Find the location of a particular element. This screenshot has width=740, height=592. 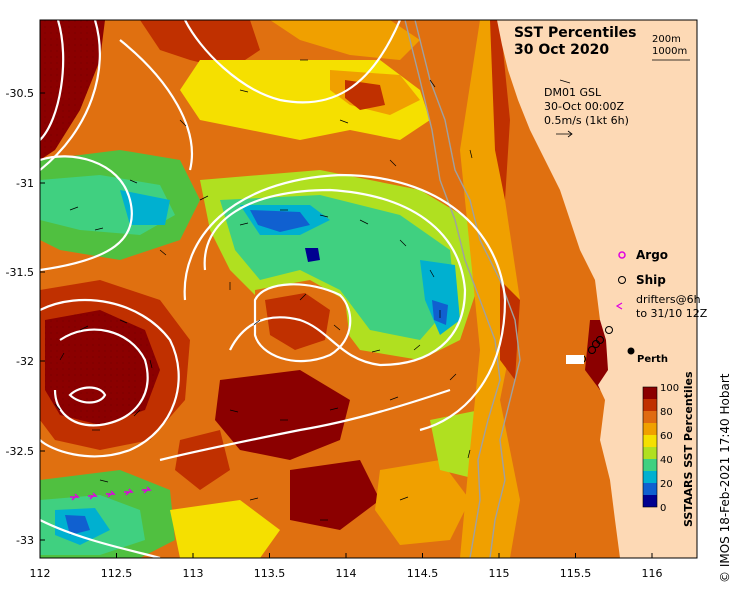

colorbar-label: SSTAARS SST Percentiles is located at coordinates (688, 449).